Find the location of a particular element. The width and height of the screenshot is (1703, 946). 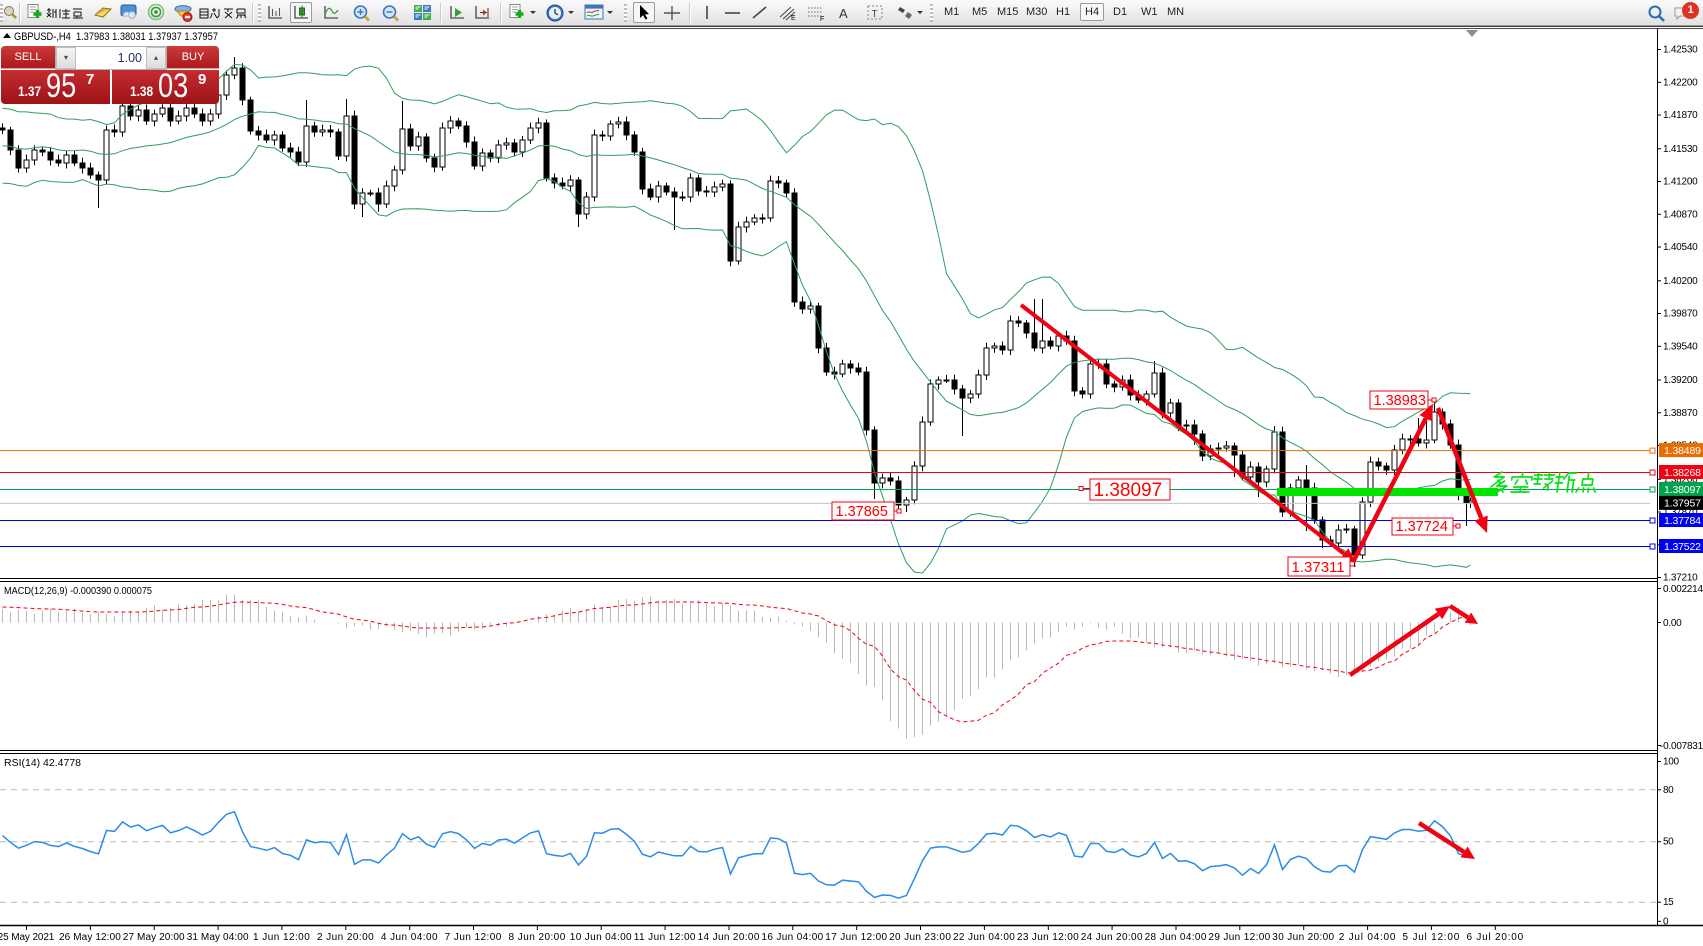

svg-text: 10 Jun 04:00 is located at coordinates (601, 937).